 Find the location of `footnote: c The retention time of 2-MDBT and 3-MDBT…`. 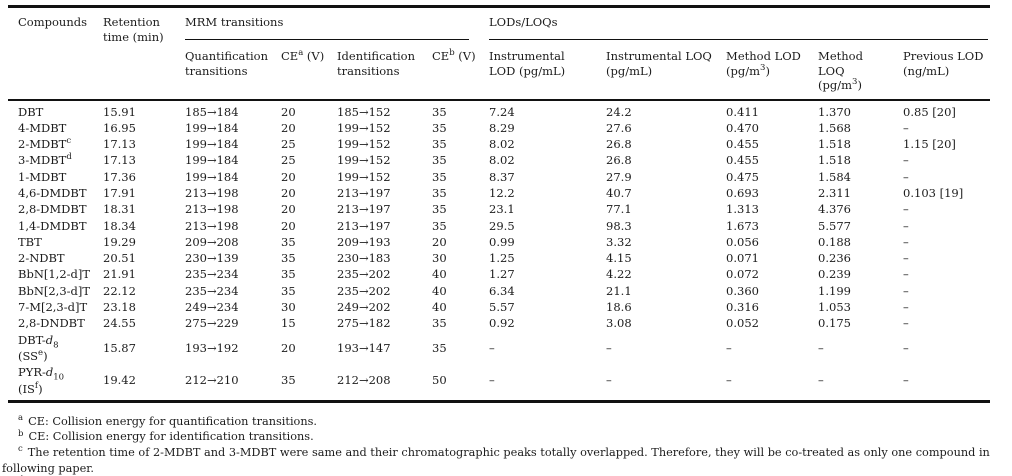

footnote: c The retention time of 2-MDBT and 3-MDBT… is located at coordinates (496, 459).